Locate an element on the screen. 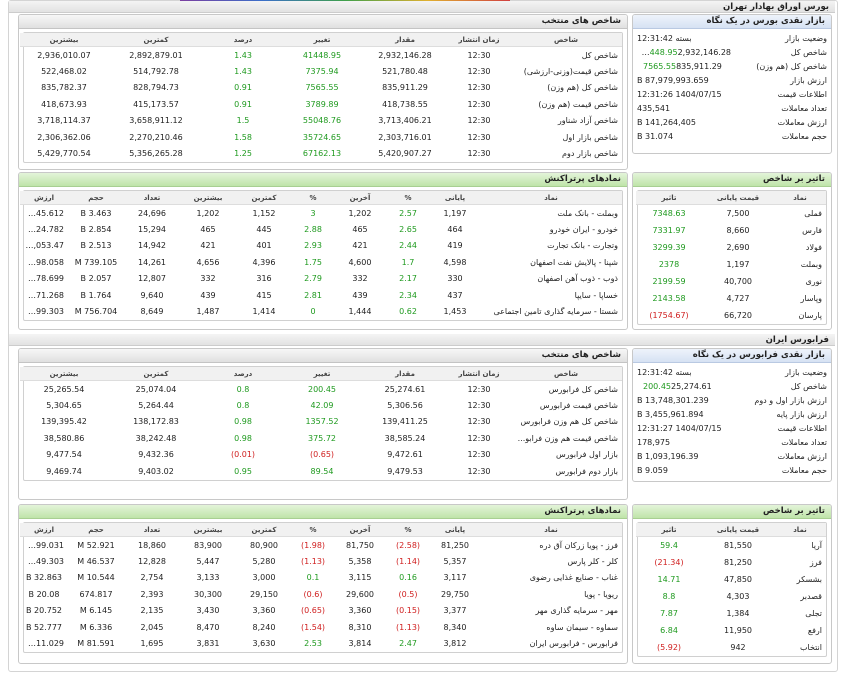 This screenshot has height=679, width=841. overview-value-cell: 200.4525,274.61 is located at coordinates (684, 386).